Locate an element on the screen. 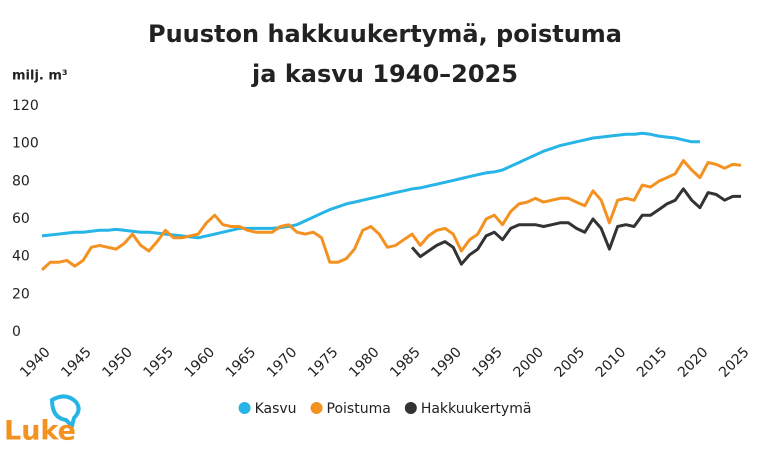 This screenshot has height=456, width=767. y-tick-label: 20 is located at coordinates (21, 294).